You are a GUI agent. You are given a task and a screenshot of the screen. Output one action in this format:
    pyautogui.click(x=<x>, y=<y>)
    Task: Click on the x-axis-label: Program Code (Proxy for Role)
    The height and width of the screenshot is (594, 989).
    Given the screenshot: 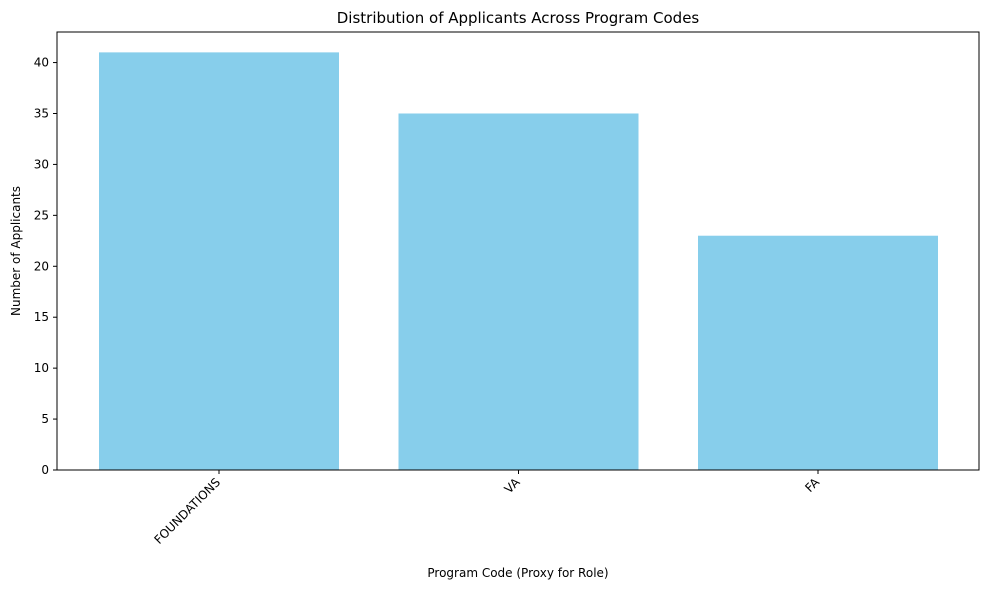 What is the action you would take?
    pyautogui.click(x=517, y=573)
    